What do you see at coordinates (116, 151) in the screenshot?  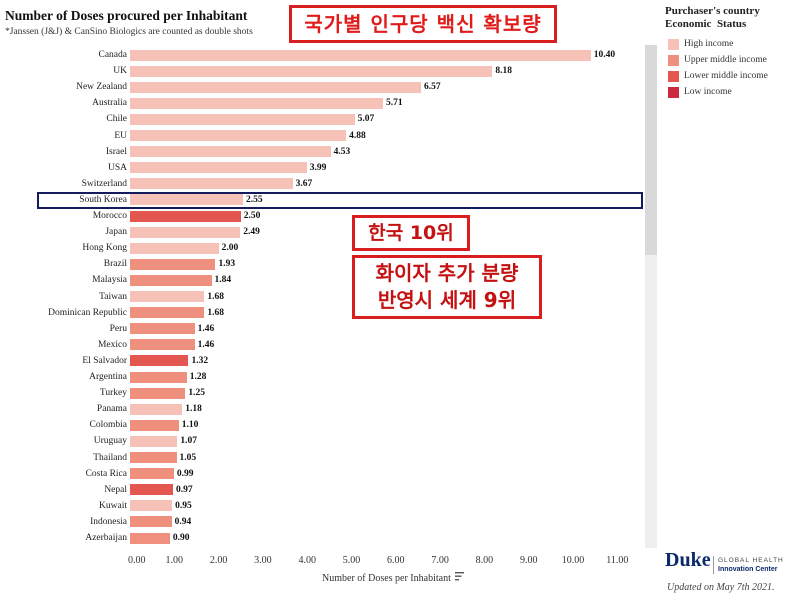 I see `country-label: Israel` at bounding box center [116, 151].